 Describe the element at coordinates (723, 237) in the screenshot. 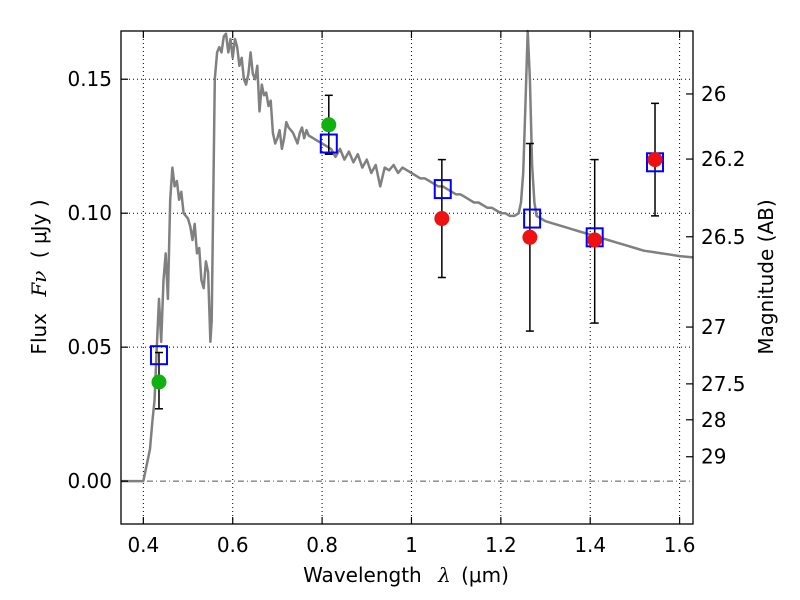

I see `mag-tick-label: 26.5` at that location.